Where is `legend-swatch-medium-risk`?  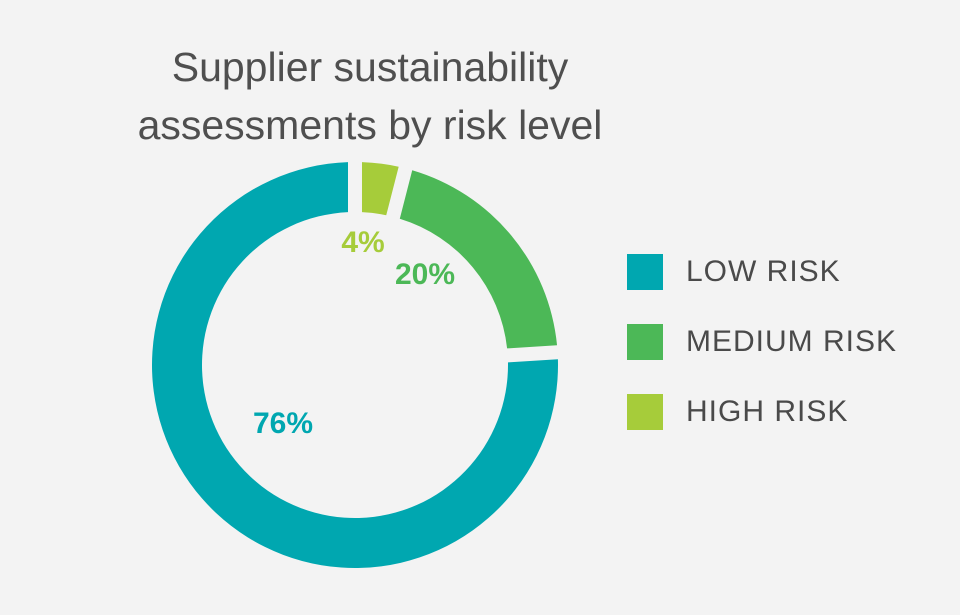 legend-swatch-medium-risk is located at coordinates (645, 342).